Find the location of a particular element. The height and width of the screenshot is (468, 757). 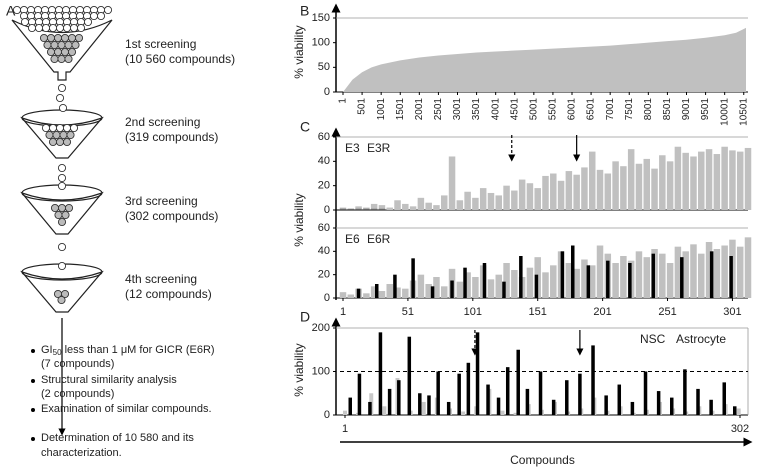

x-tick-label: 151 is located at coordinates (538, 312).